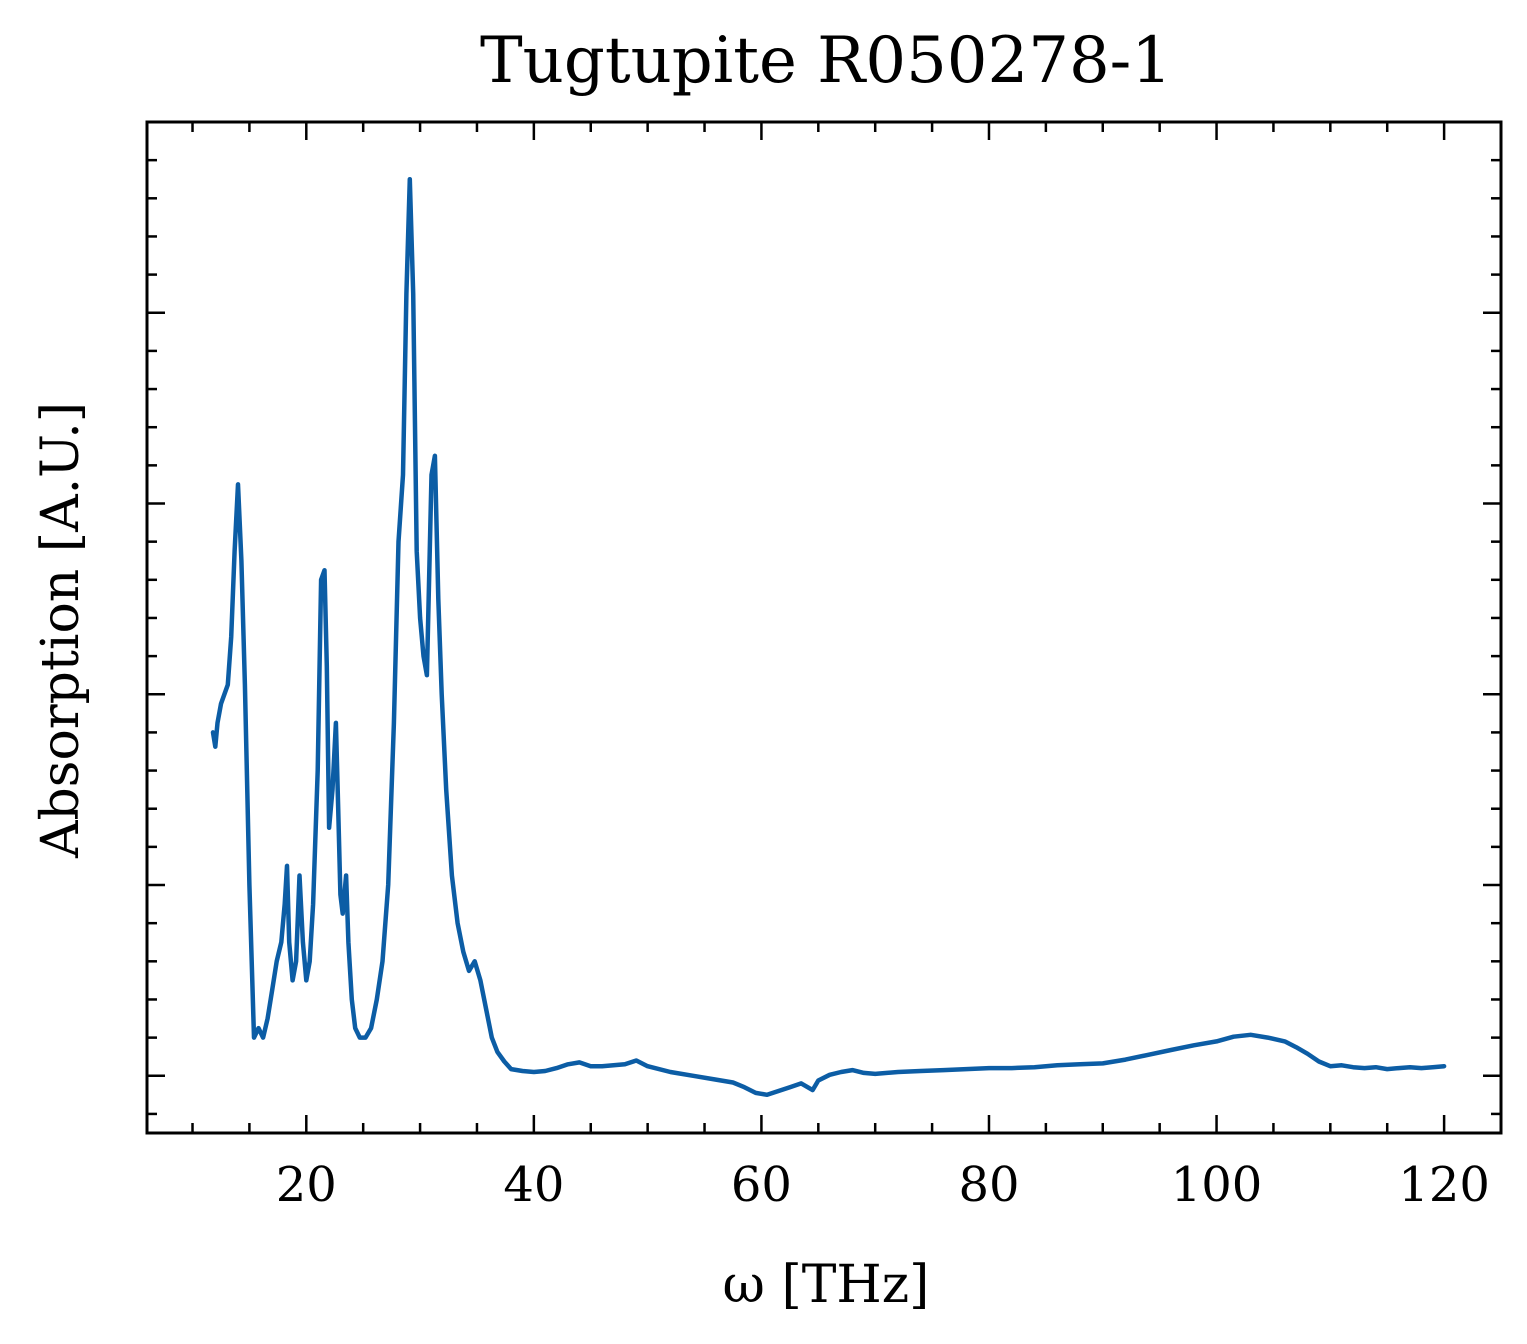  I want to click on x-tick-label: 80, so click(988, 1185).